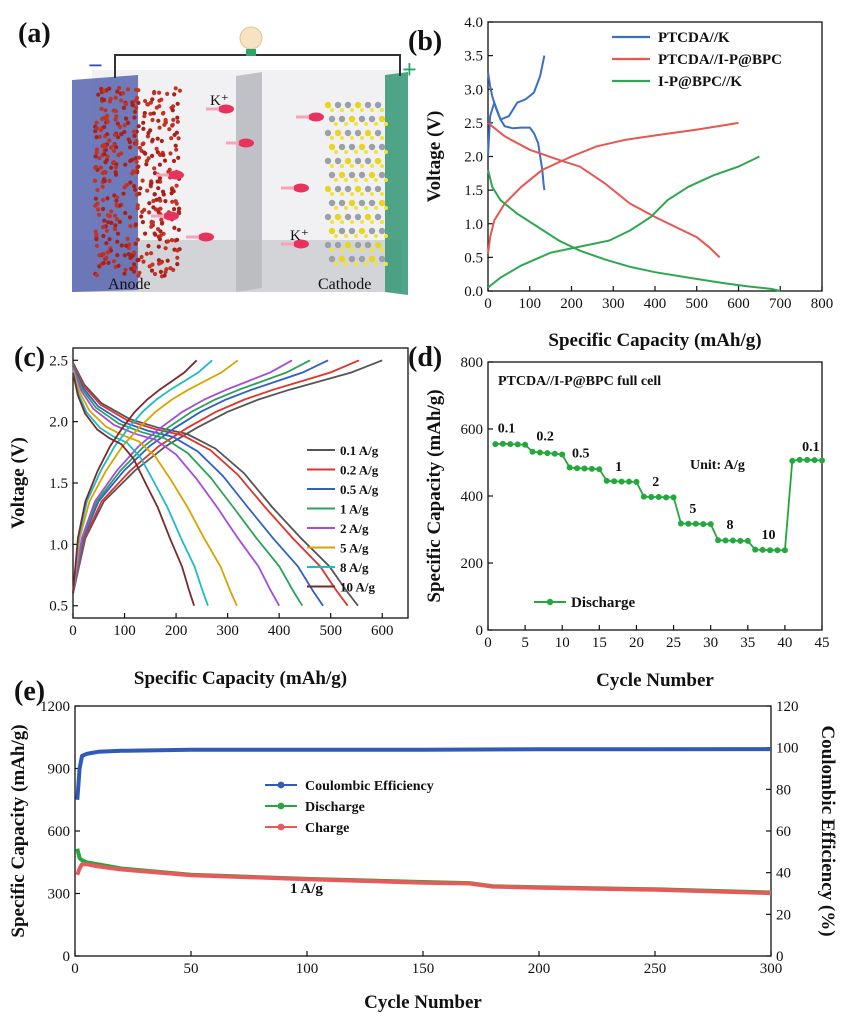 This screenshot has width=859, height=1023. What do you see at coordinates (281, 785) in the screenshot?
I see `legend-marker` at bounding box center [281, 785].